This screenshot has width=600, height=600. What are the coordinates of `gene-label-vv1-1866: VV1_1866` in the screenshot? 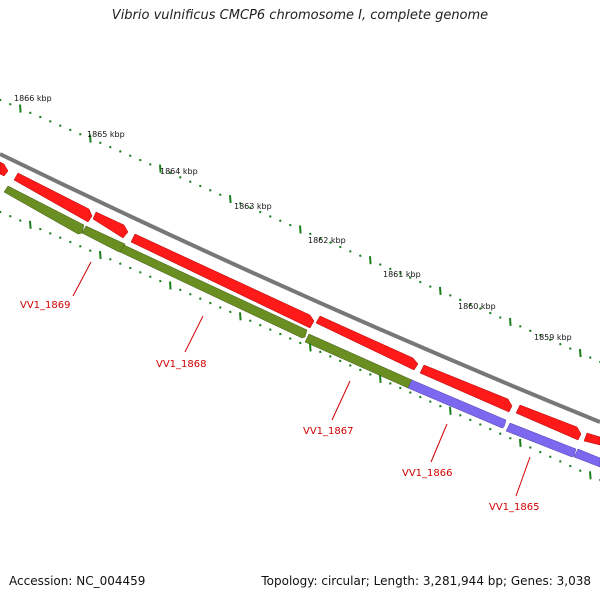 It's located at (427, 473).